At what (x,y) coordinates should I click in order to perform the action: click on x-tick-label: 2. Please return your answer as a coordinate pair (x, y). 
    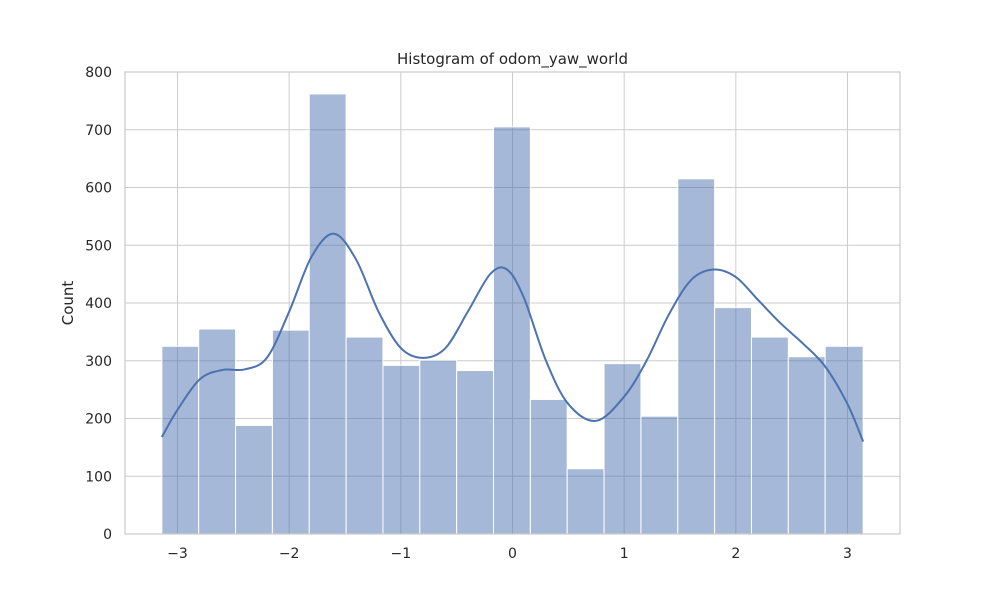
    Looking at the image, I should click on (735, 554).